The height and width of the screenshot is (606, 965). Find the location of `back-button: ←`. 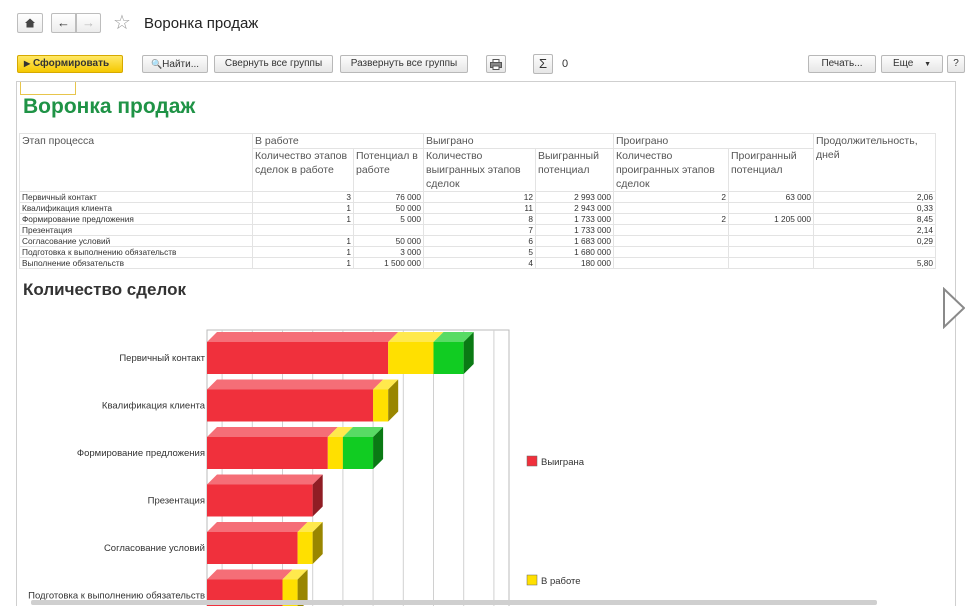

back-button: ← is located at coordinates (63, 23).